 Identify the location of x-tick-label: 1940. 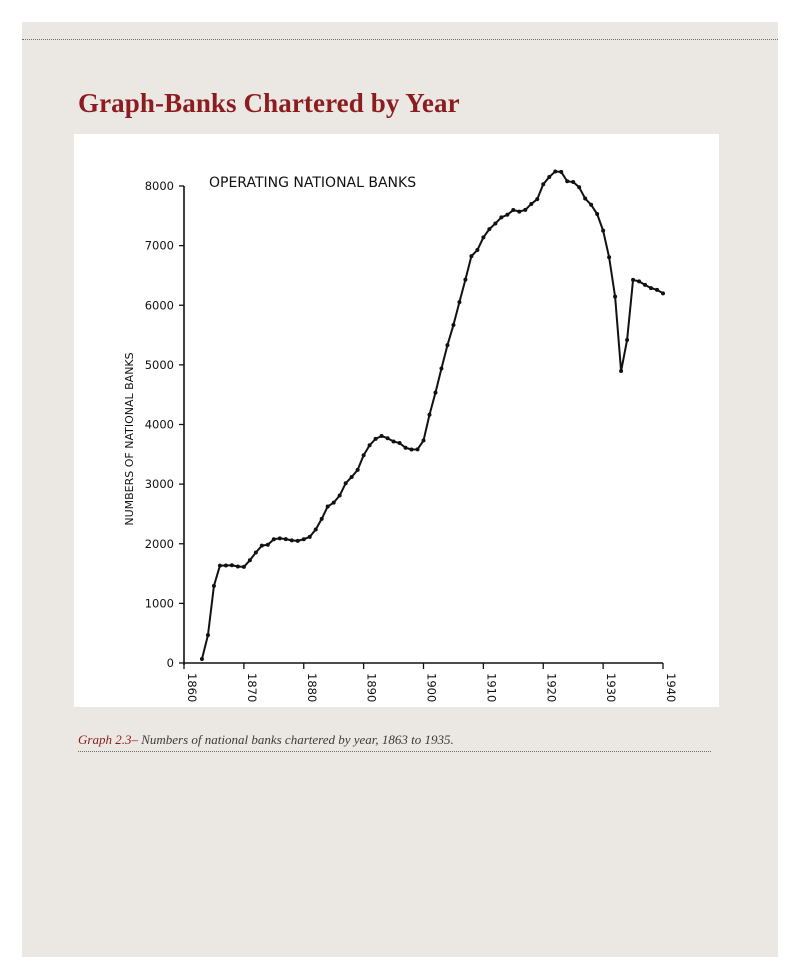
(671, 687).